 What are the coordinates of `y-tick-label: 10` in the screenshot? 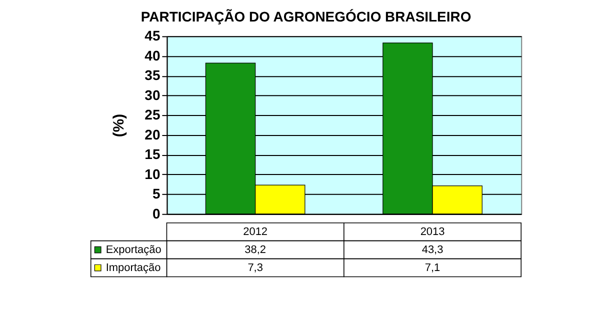 It's located at (152, 174).